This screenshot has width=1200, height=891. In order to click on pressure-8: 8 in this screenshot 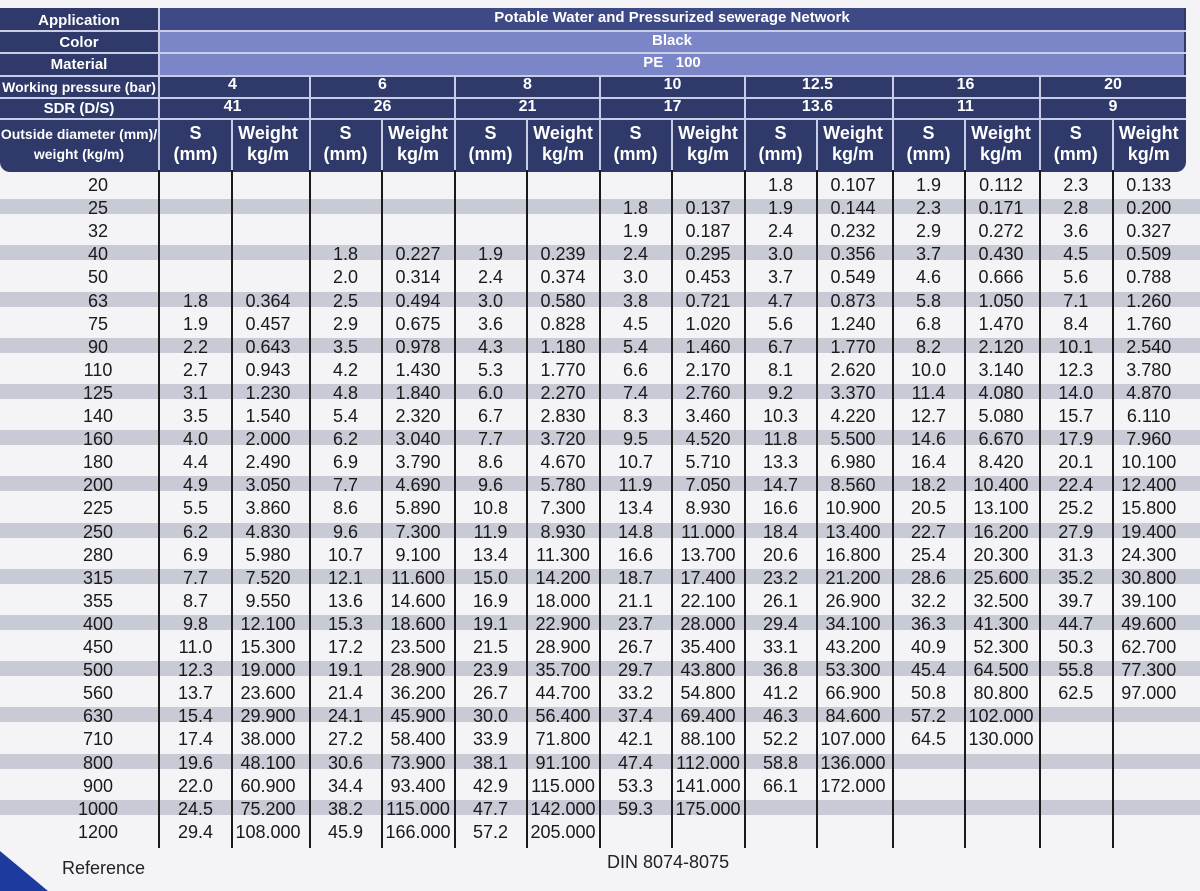, I will do `click(527, 84)`.